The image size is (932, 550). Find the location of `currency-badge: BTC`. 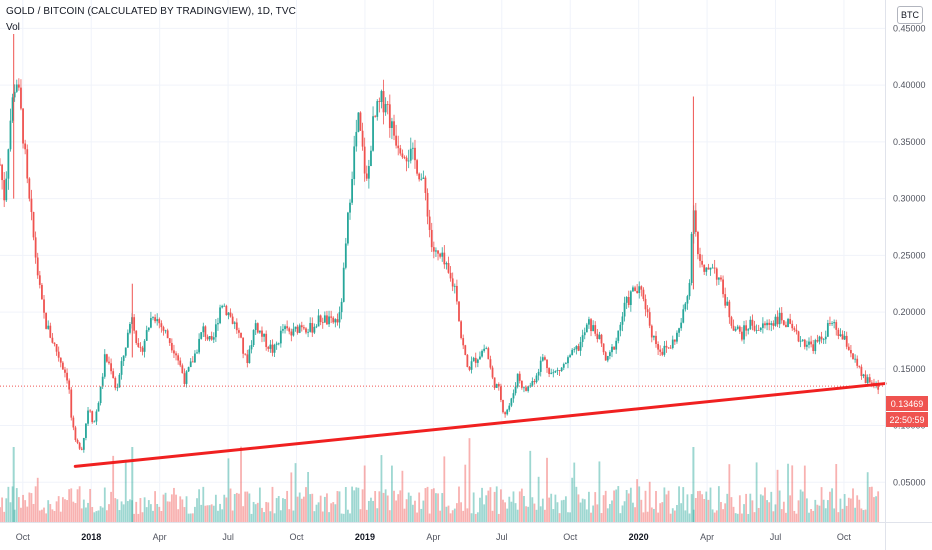

currency-badge: BTC is located at coordinates (910, 15).